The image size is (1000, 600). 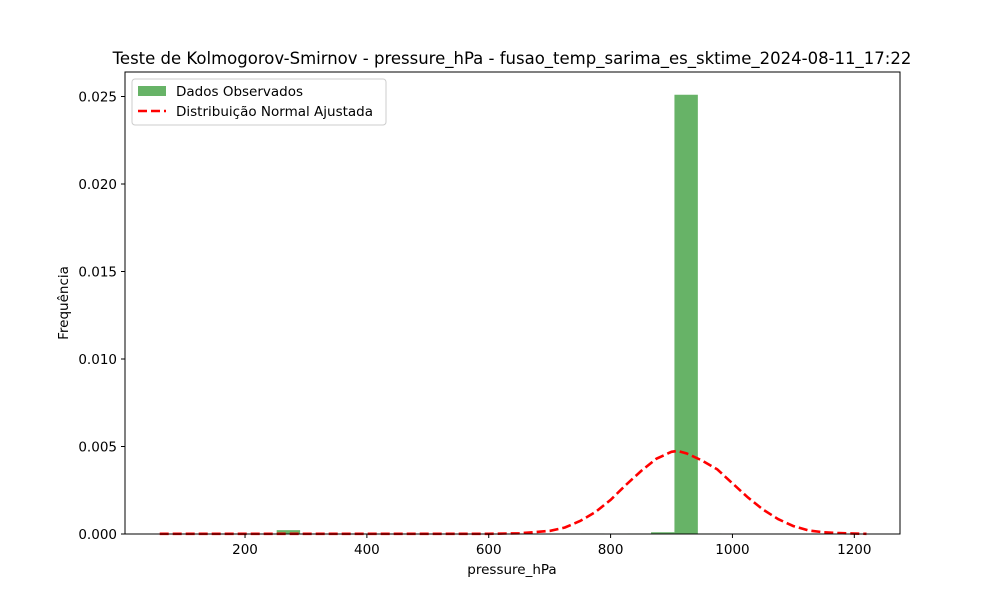 I want to click on y-tick-label: 0.000, so click(x=97, y=535).